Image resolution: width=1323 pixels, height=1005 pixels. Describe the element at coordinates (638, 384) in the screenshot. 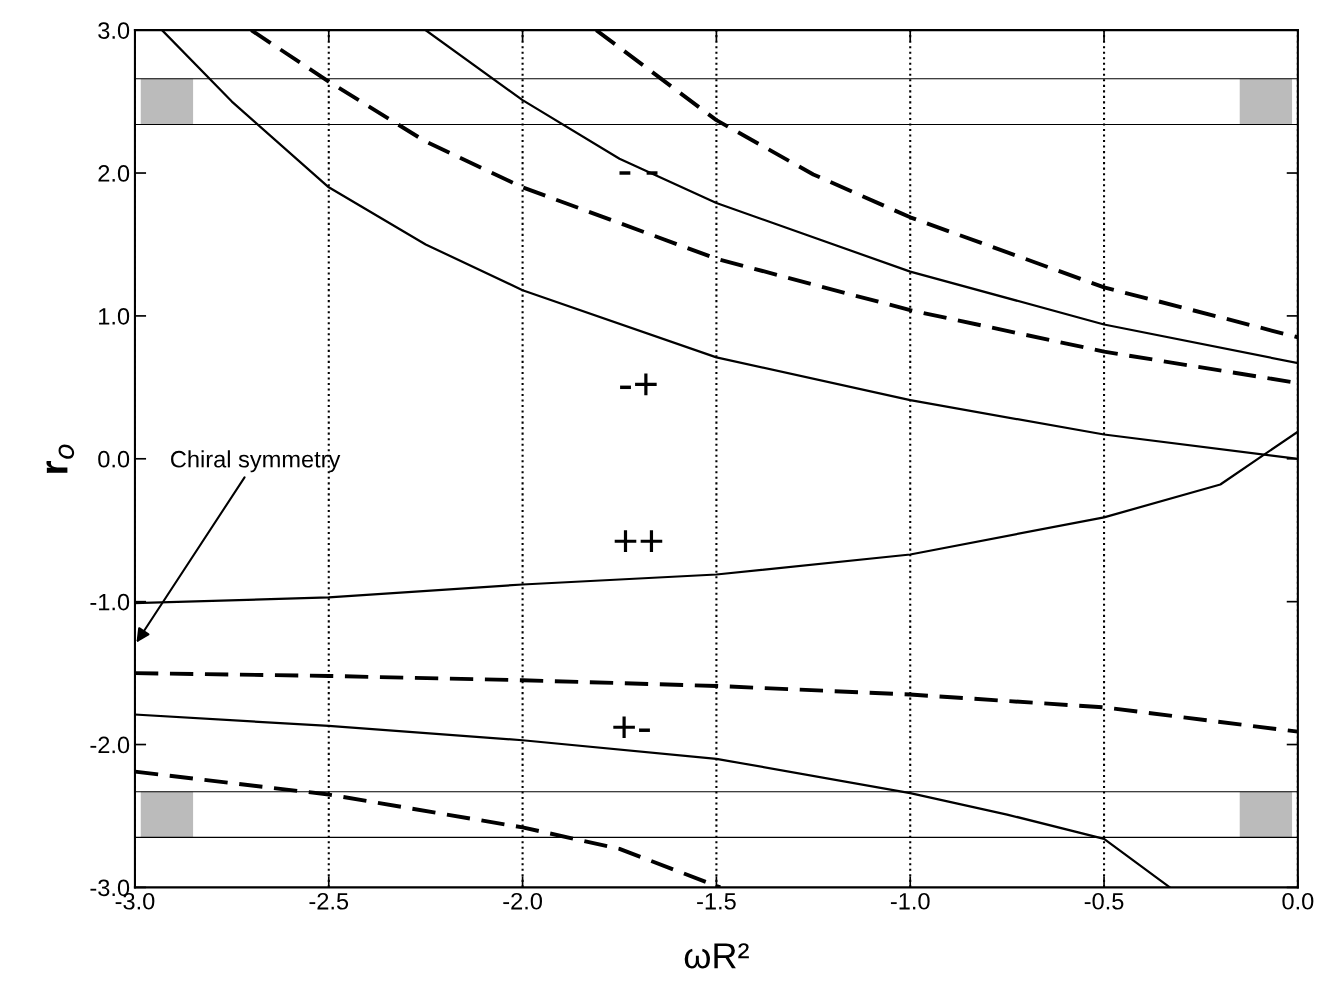

I see `annotation: -+` at that location.